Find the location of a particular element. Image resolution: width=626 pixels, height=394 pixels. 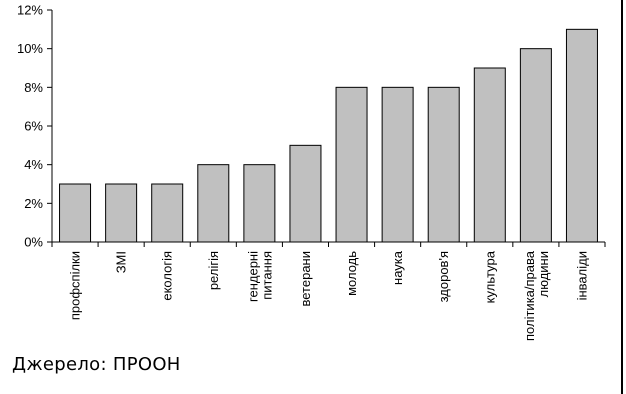

source-note: Джерело: ПРООН is located at coordinates (96, 364).